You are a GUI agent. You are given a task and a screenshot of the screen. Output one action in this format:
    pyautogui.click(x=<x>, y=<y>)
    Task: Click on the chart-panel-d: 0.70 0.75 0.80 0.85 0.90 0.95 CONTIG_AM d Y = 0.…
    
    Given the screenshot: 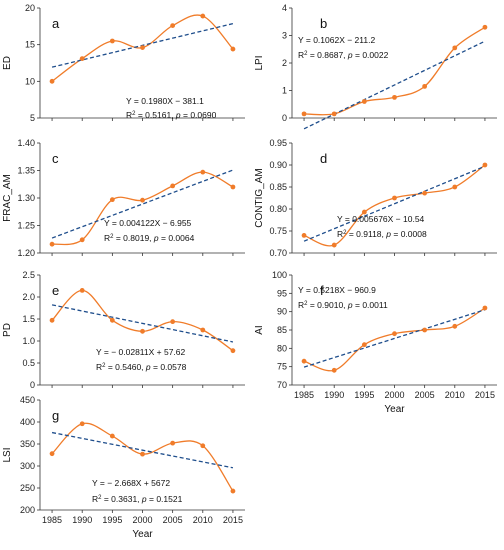 What is the action you would take?
    pyautogui.click(x=375, y=198)
    